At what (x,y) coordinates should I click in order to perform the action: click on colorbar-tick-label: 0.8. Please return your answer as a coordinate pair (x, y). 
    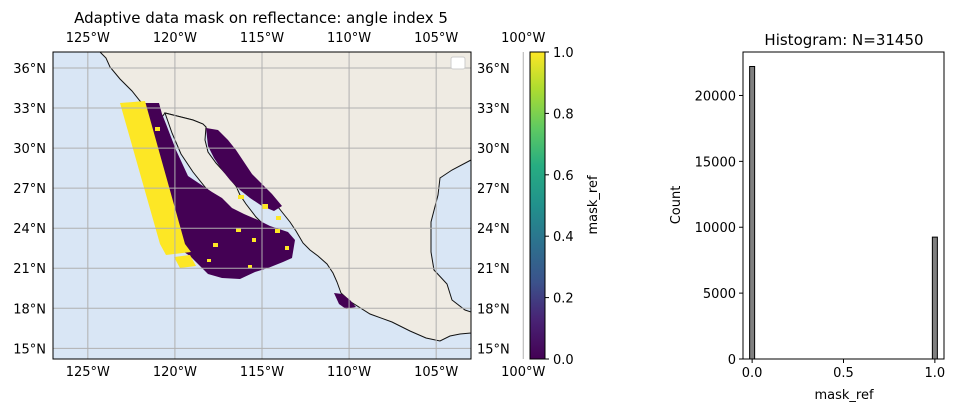
    Looking at the image, I should click on (563, 114).